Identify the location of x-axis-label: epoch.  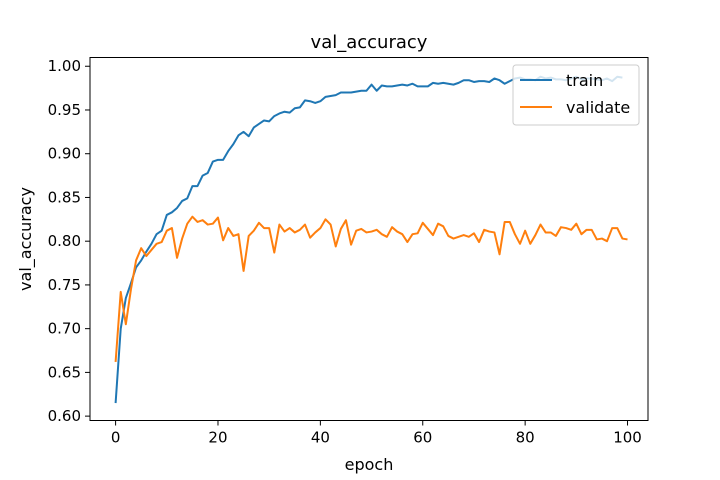
(369, 464).